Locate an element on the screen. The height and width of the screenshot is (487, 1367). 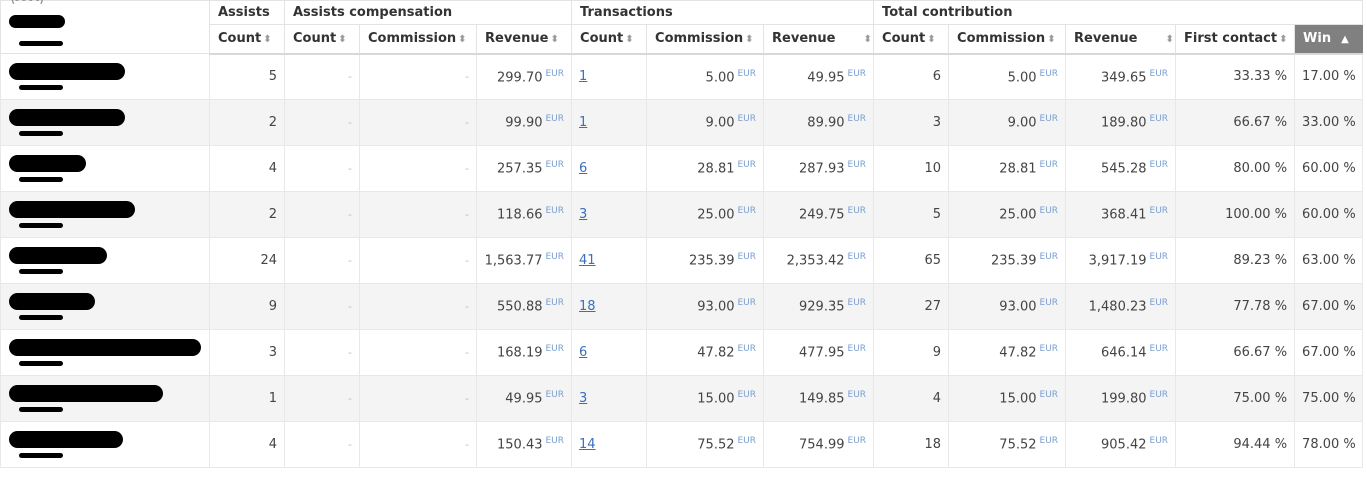
cell-value: 235.39 is located at coordinates (1014, 261).